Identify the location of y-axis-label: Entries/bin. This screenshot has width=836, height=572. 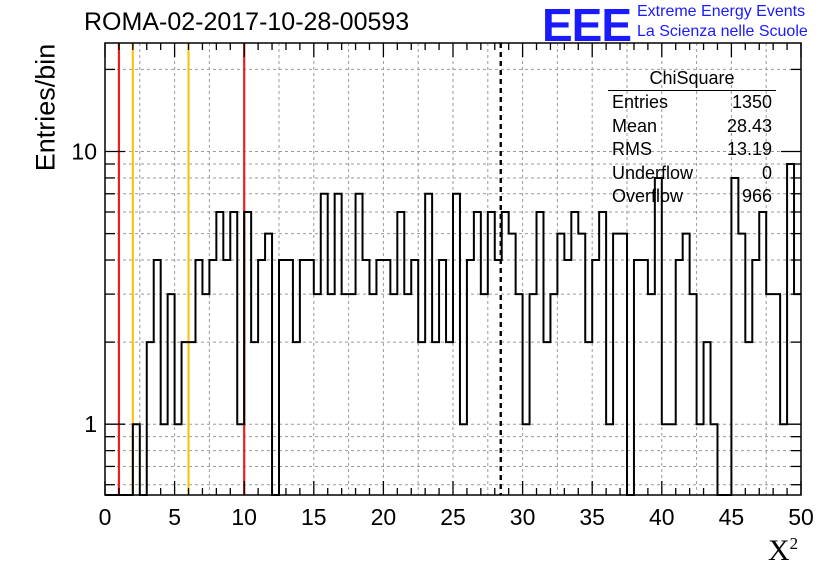
(45, 107).